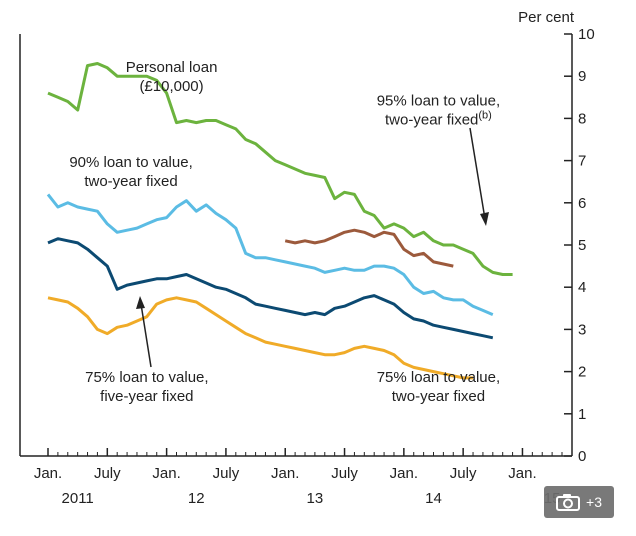  Describe the element at coordinates (130, 172) in the screenshot. I see `annotation-1: 90% loan to value, two-year fixed` at that location.